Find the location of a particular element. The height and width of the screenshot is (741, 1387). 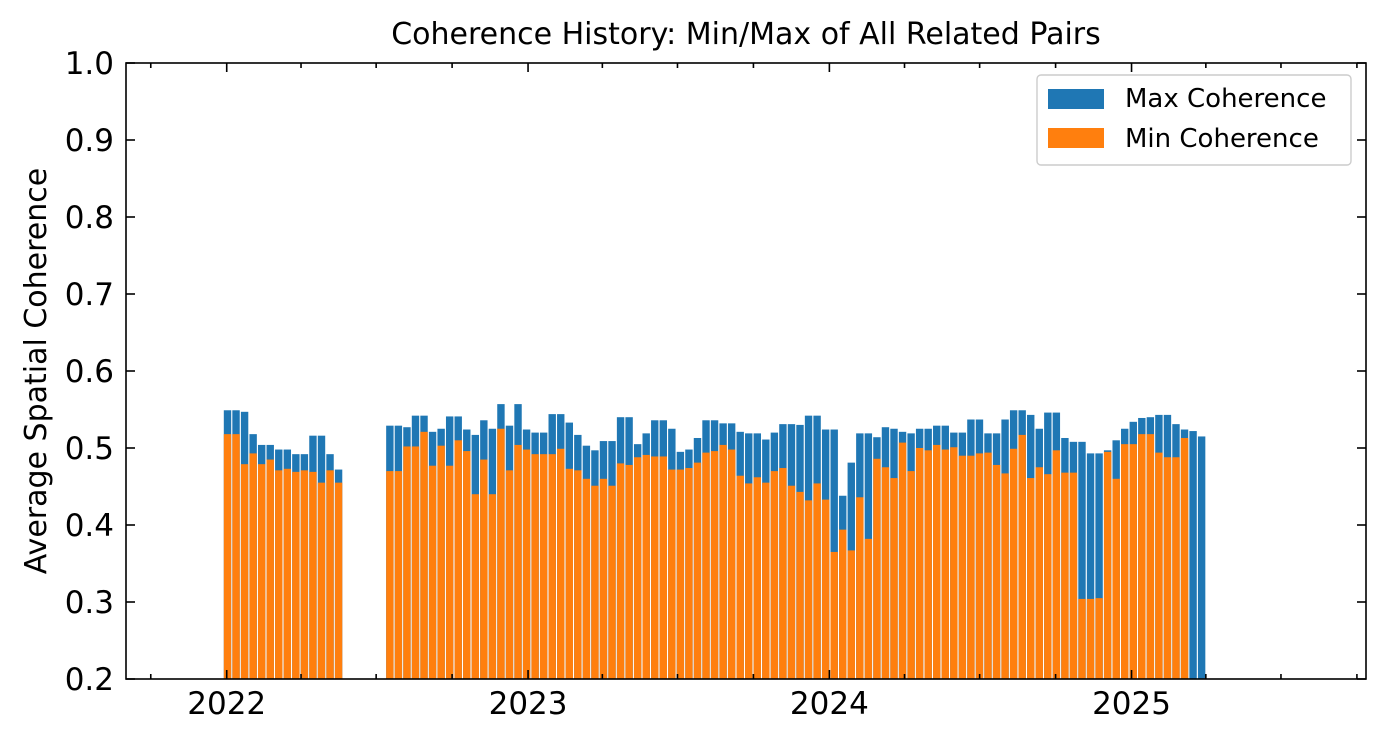

legend-swatch-max is located at coordinates (1076, 99).